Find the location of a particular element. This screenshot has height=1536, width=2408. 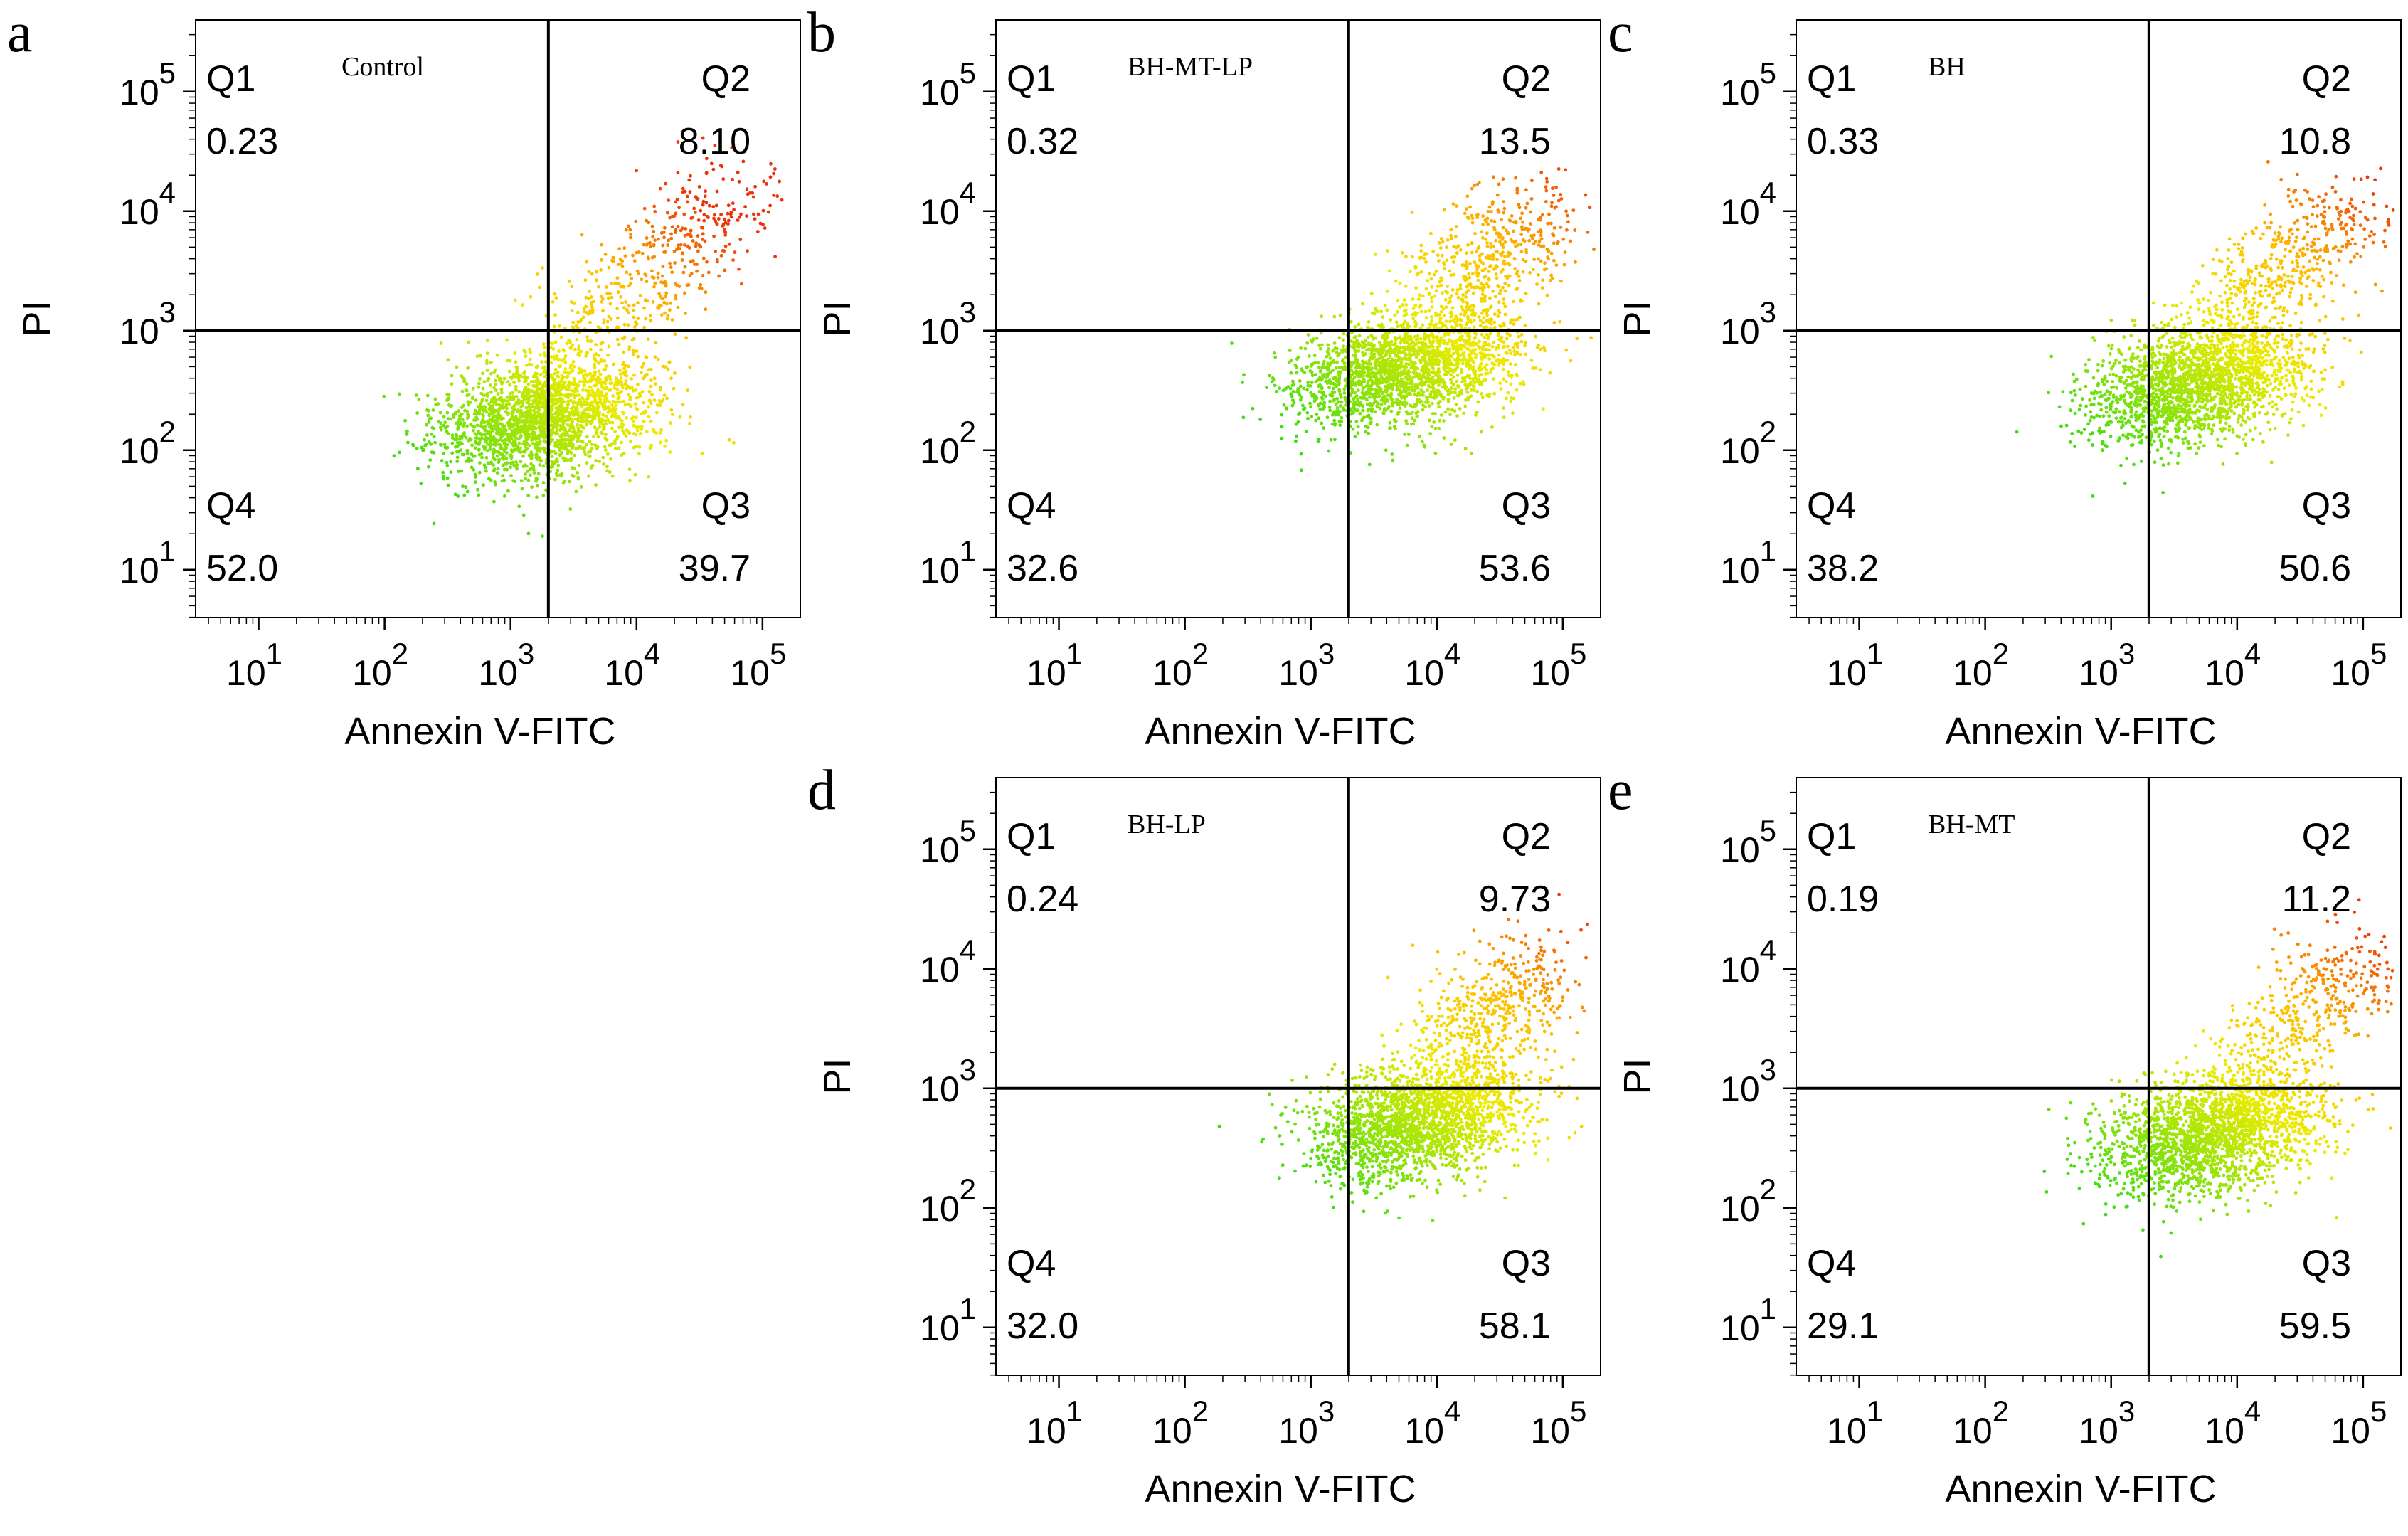

y-tick-label: 105 is located at coordinates (148, 84).